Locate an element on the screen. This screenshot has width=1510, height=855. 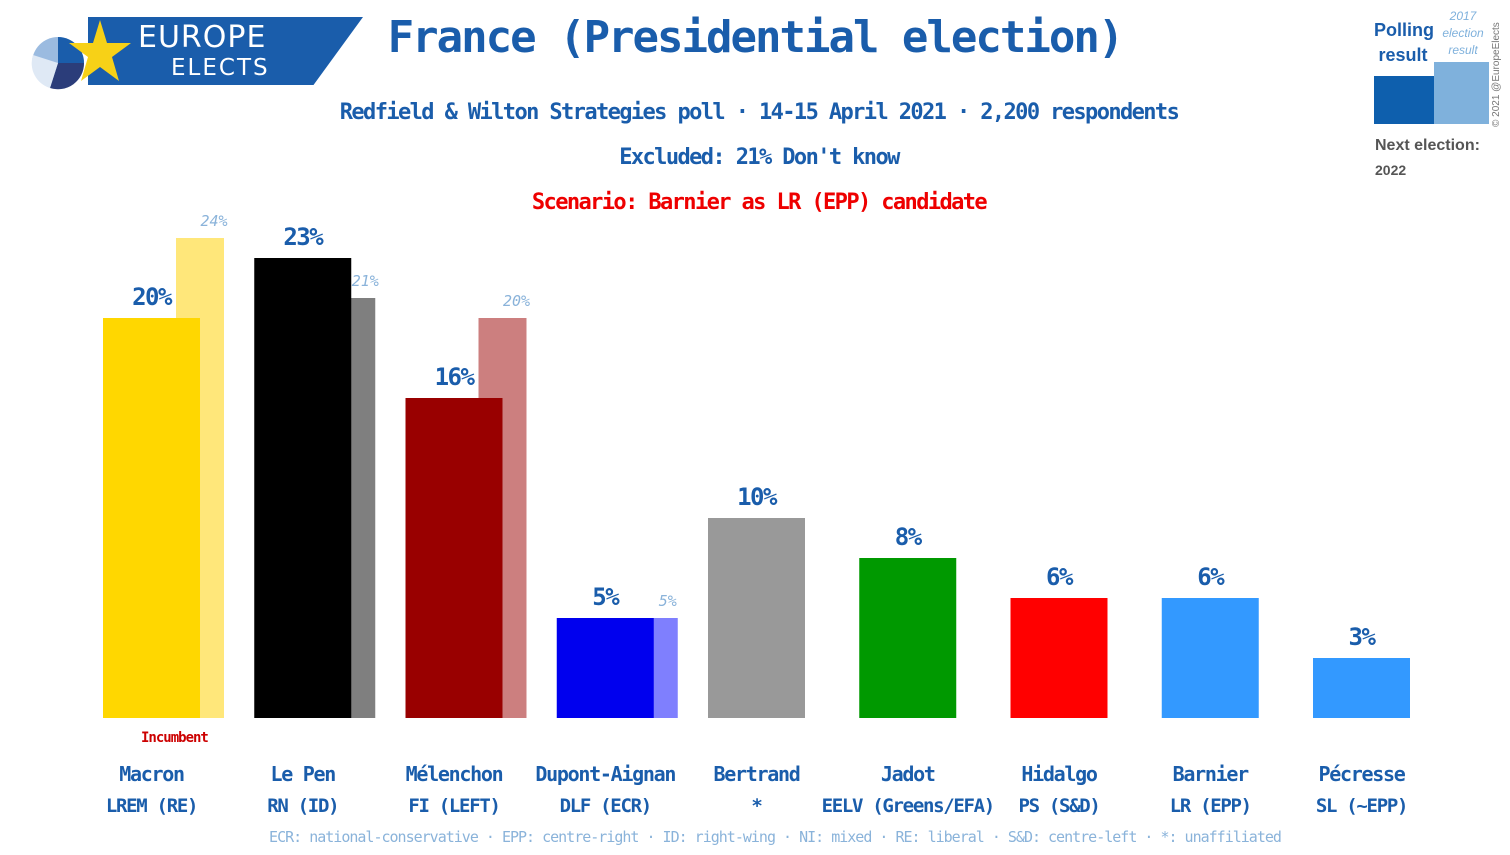
candidate-name-3: Dupont-Aignan is located at coordinates (605, 774).